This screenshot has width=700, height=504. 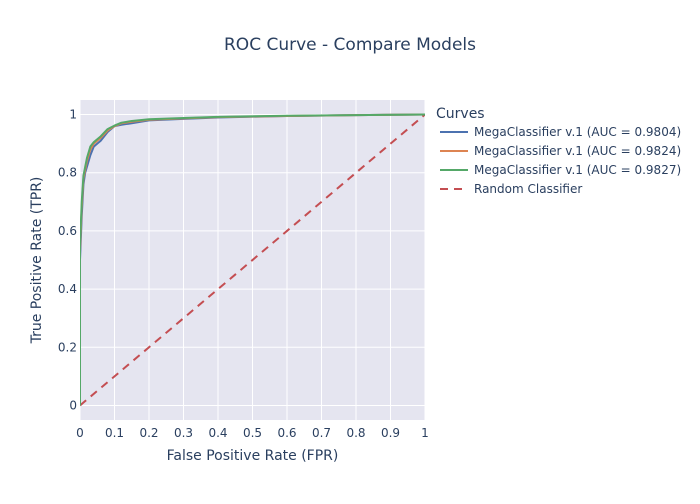 What do you see at coordinates (425, 433) in the screenshot?
I see `x-tick-label: 1` at bounding box center [425, 433].